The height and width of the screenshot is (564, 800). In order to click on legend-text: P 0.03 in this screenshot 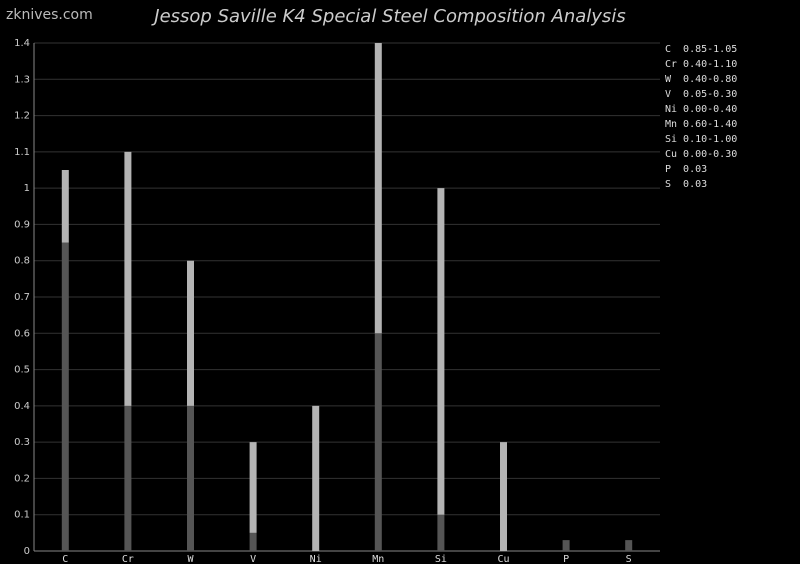, I will do `click(686, 169)`.